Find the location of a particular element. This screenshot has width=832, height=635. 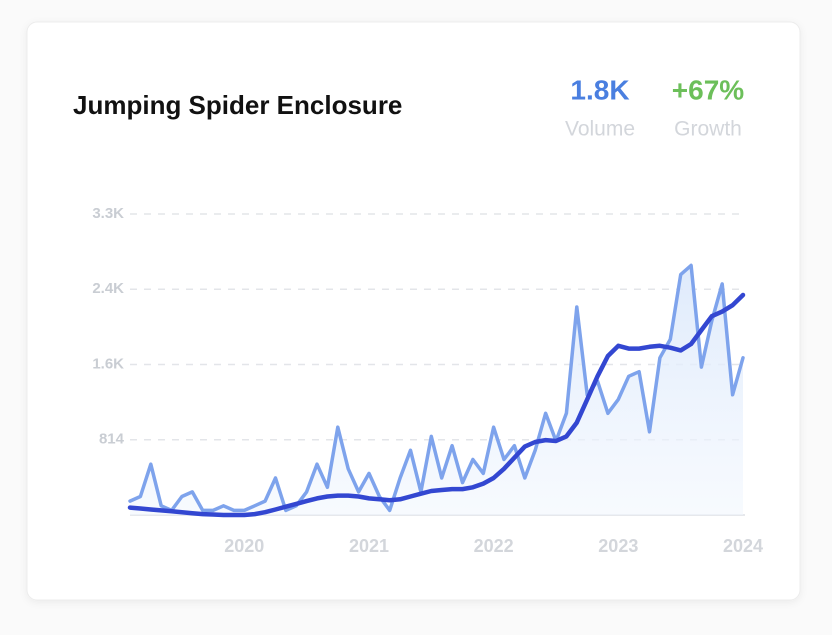

card-title: Jumping Spider Enclosure is located at coordinates (237, 105).